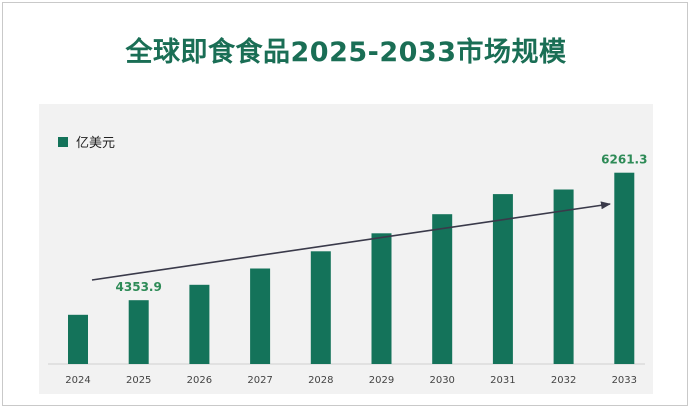  What do you see at coordinates (77, 380) in the screenshot?
I see `x-tick-2024: 2024` at bounding box center [77, 380].